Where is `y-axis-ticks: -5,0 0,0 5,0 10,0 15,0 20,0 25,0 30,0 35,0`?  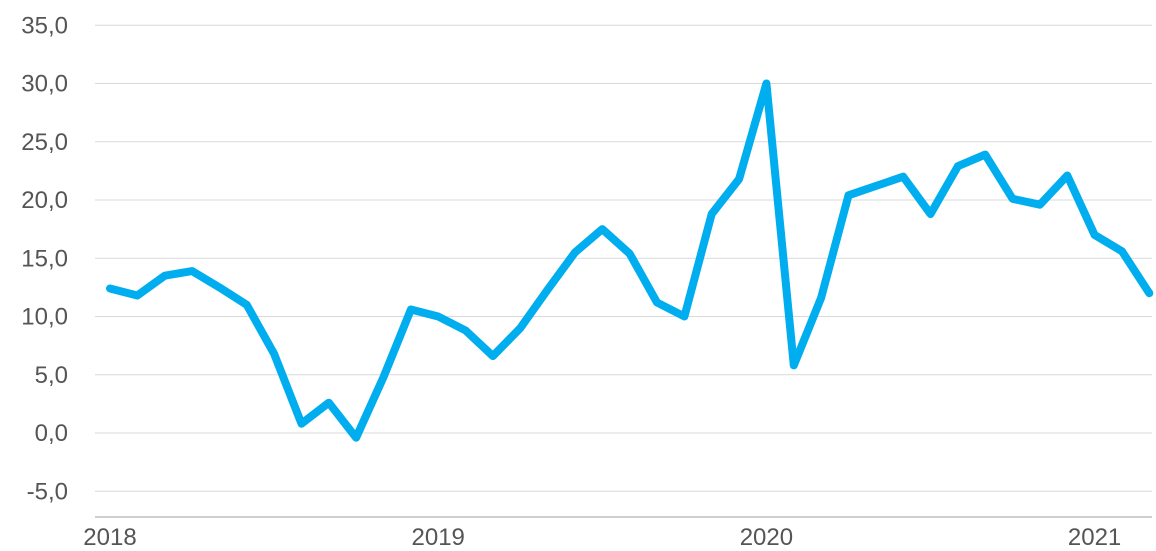 y-axis-ticks: -5,0 0,0 5,0 10,0 15,0 20,0 25,0 30,0 35,0 is located at coordinates (44, 258).